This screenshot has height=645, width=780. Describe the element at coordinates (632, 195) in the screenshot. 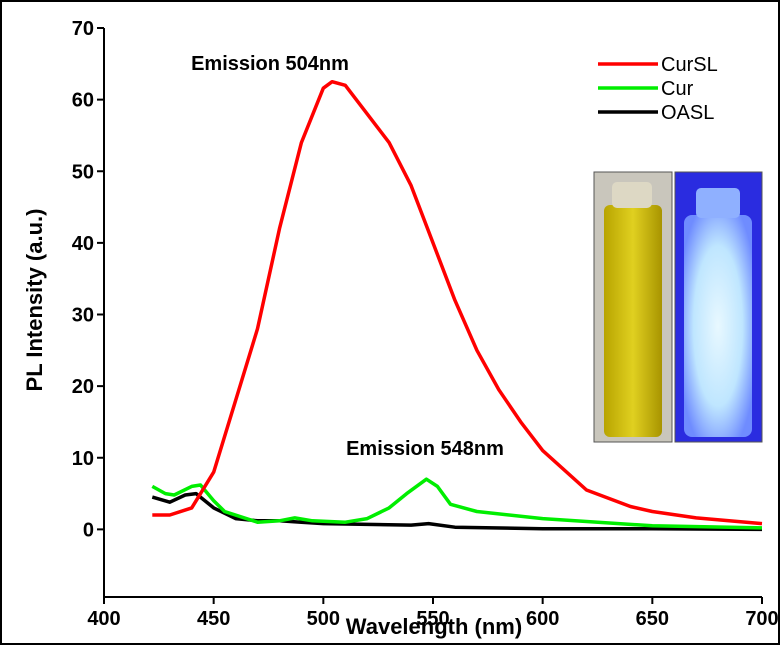

I see `vial-cap` at that location.